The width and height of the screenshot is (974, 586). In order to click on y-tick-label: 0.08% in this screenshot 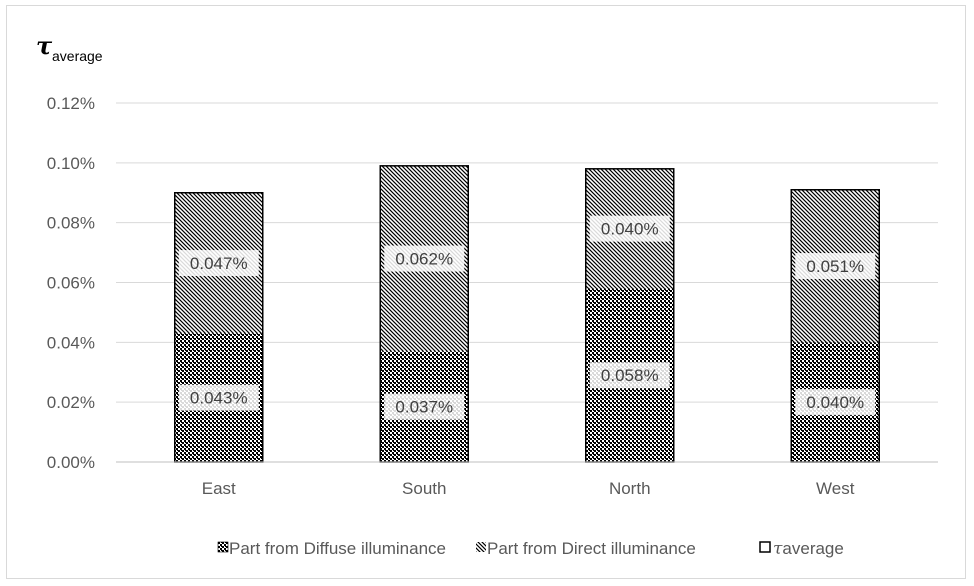, I will do `click(71, 223)`.